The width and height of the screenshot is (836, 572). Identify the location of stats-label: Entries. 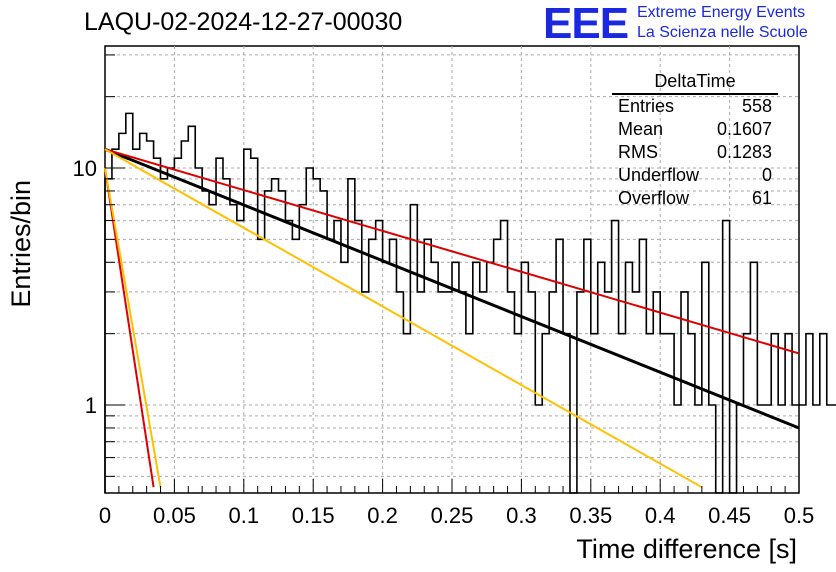
(646, 106).